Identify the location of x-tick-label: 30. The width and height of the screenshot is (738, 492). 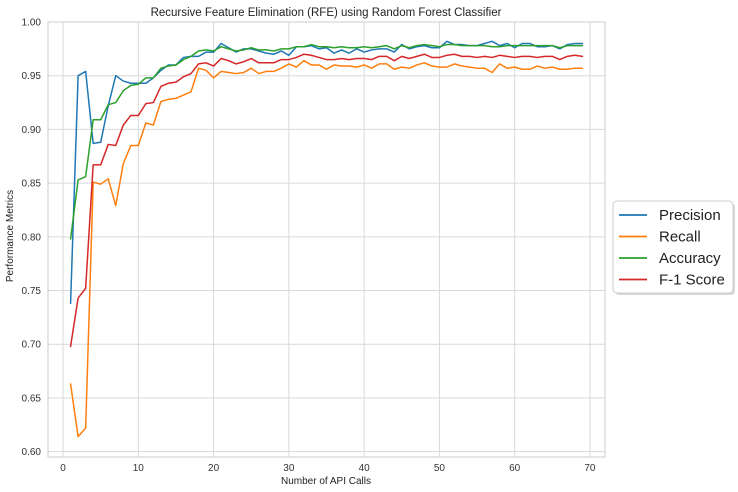
(289, 468).